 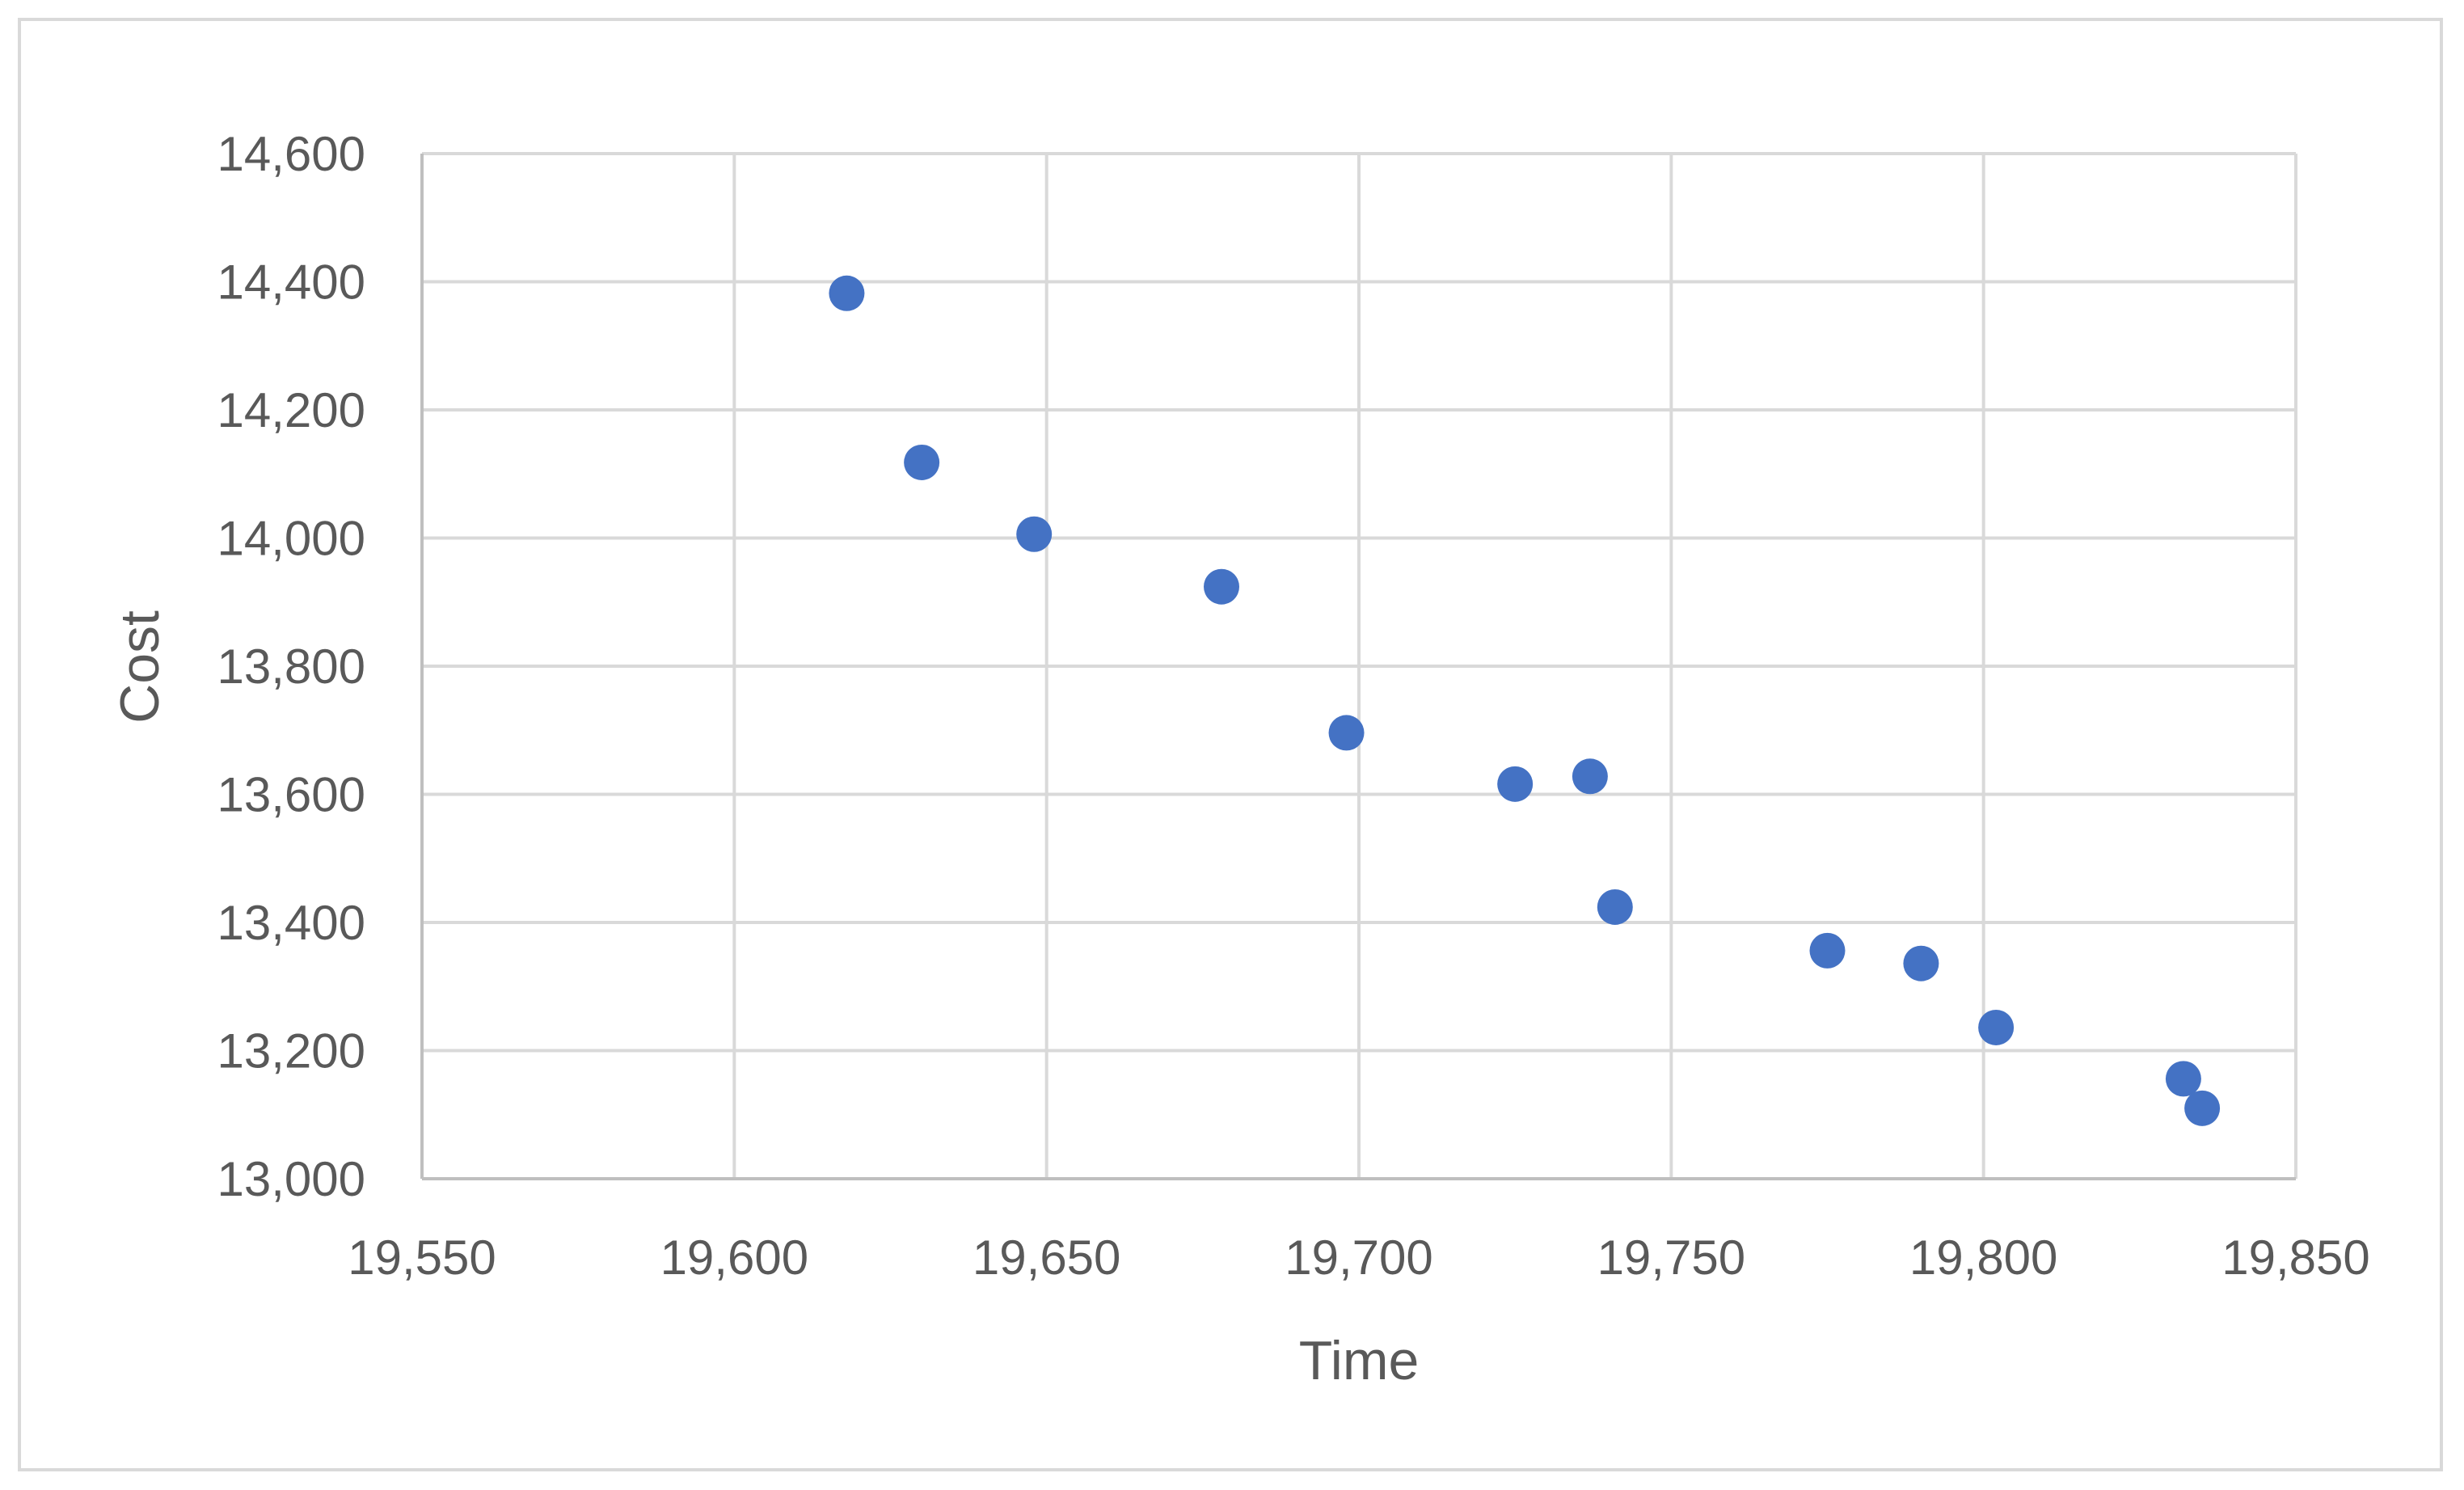 What do you see at coordinates (1984, 1257) in the screenshot?
I see `x-tick-label: 19,800` at bounding box center [1984, 1257].